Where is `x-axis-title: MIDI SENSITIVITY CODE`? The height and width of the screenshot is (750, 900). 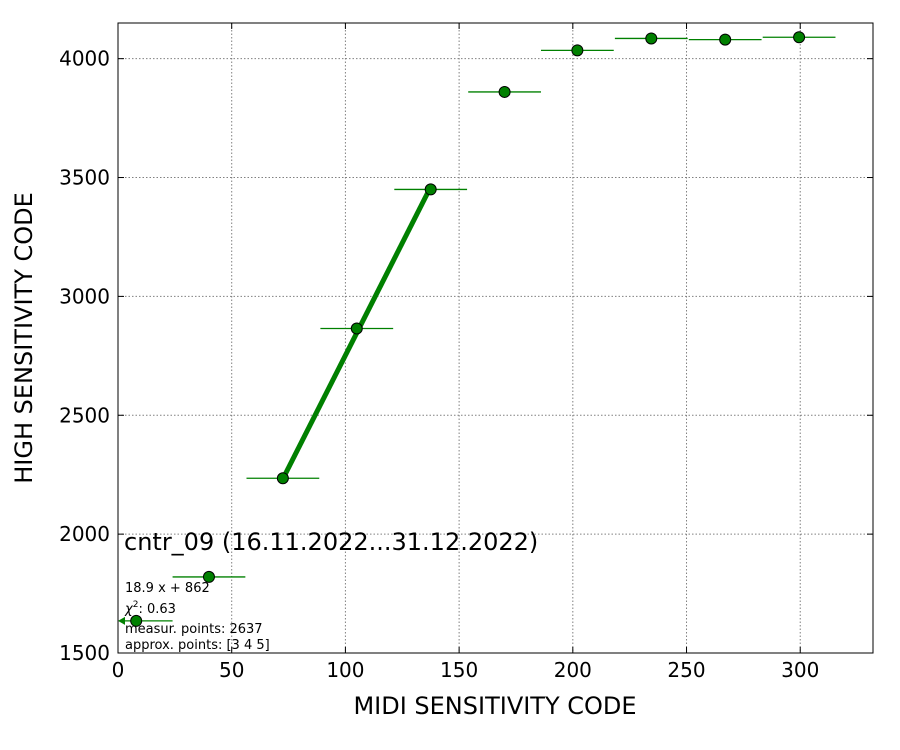 x-axis-title: MIDI SENSITIVITY CODE is located at coordinates (494, 706).